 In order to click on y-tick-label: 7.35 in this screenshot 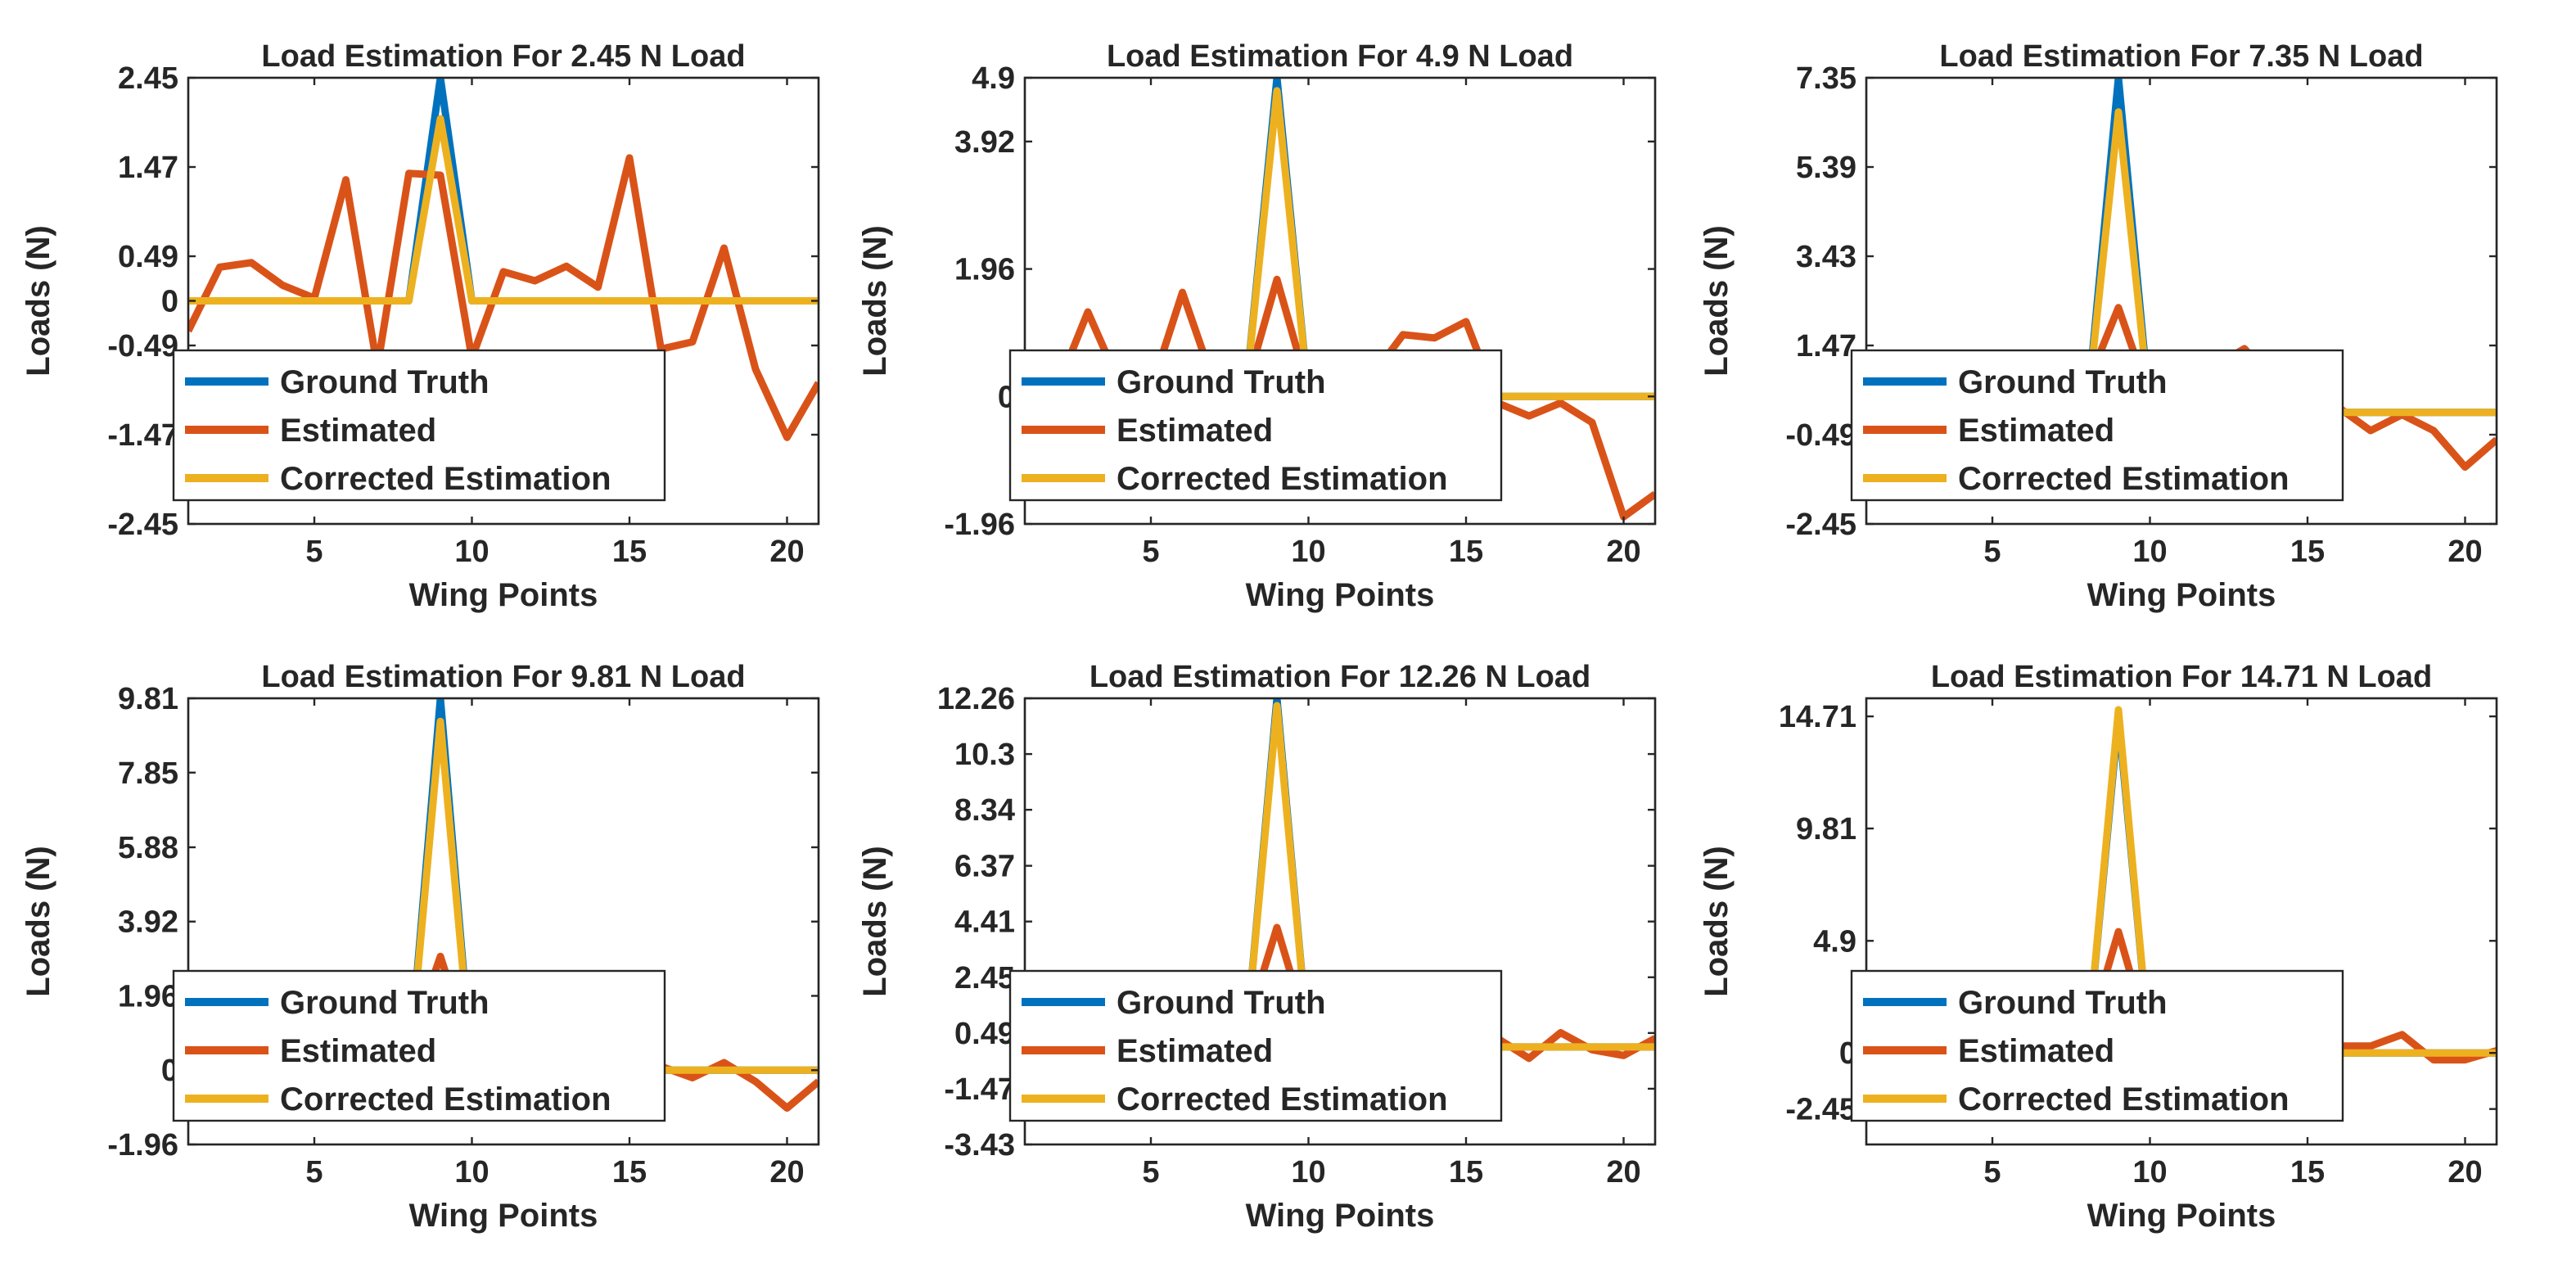, I will do `click(1826, 78)`.